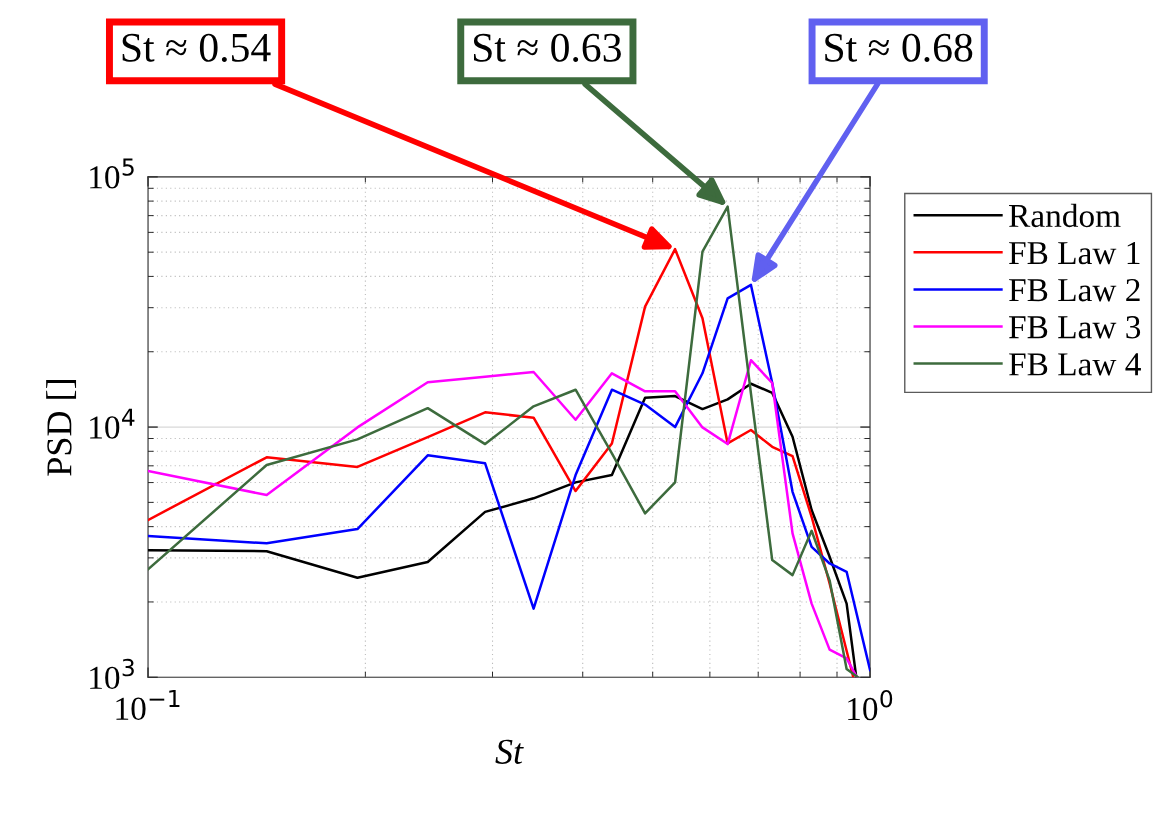  Describe the element at coordinates (112, 173) in the screenshot. I see `y-tick-label: 10$^{5}$` at that location.